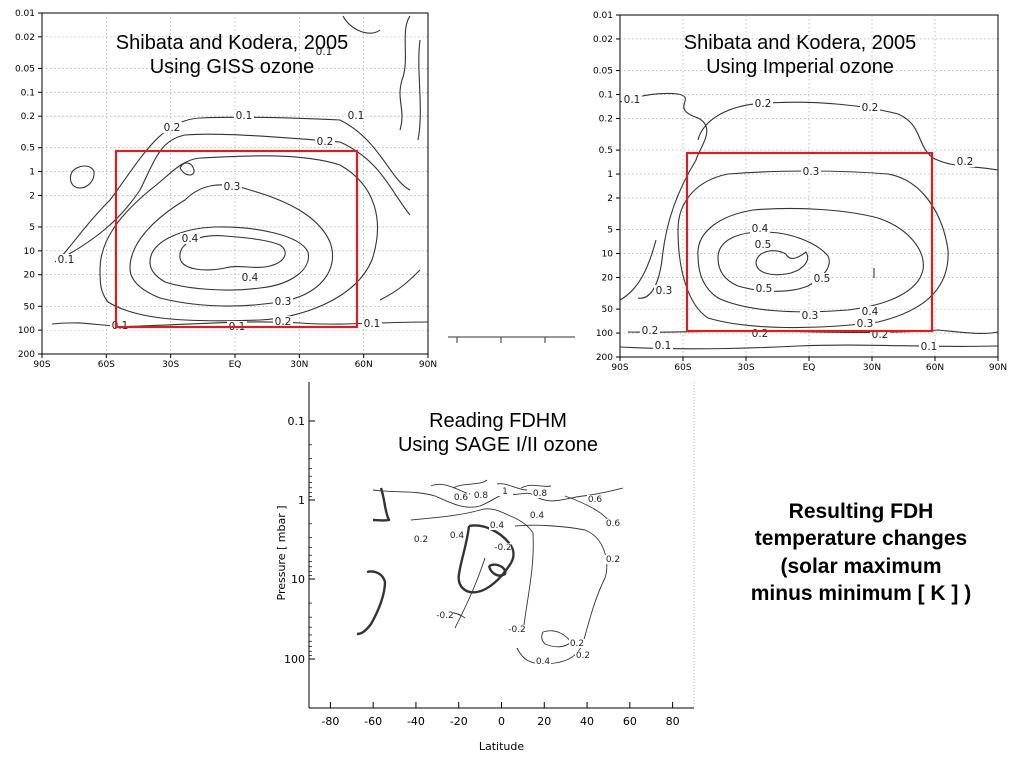 Image resolution: width=1024 pixels, height=768 pixels. I want to click on giss-xtick-label: 60N, so click(364, 365).